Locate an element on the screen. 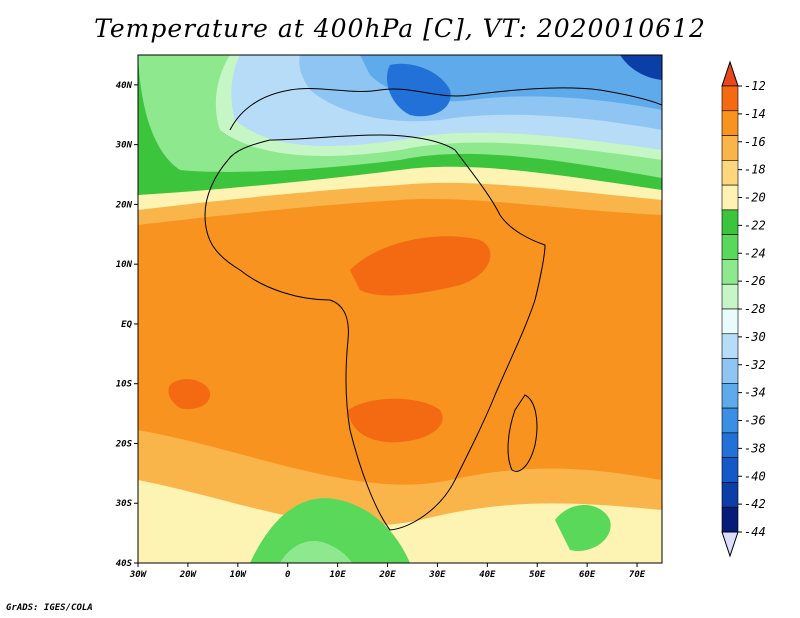 The height and width of the screenshot is (618, 800). colorbar-label: -18 is located at coordinates (755, 170).